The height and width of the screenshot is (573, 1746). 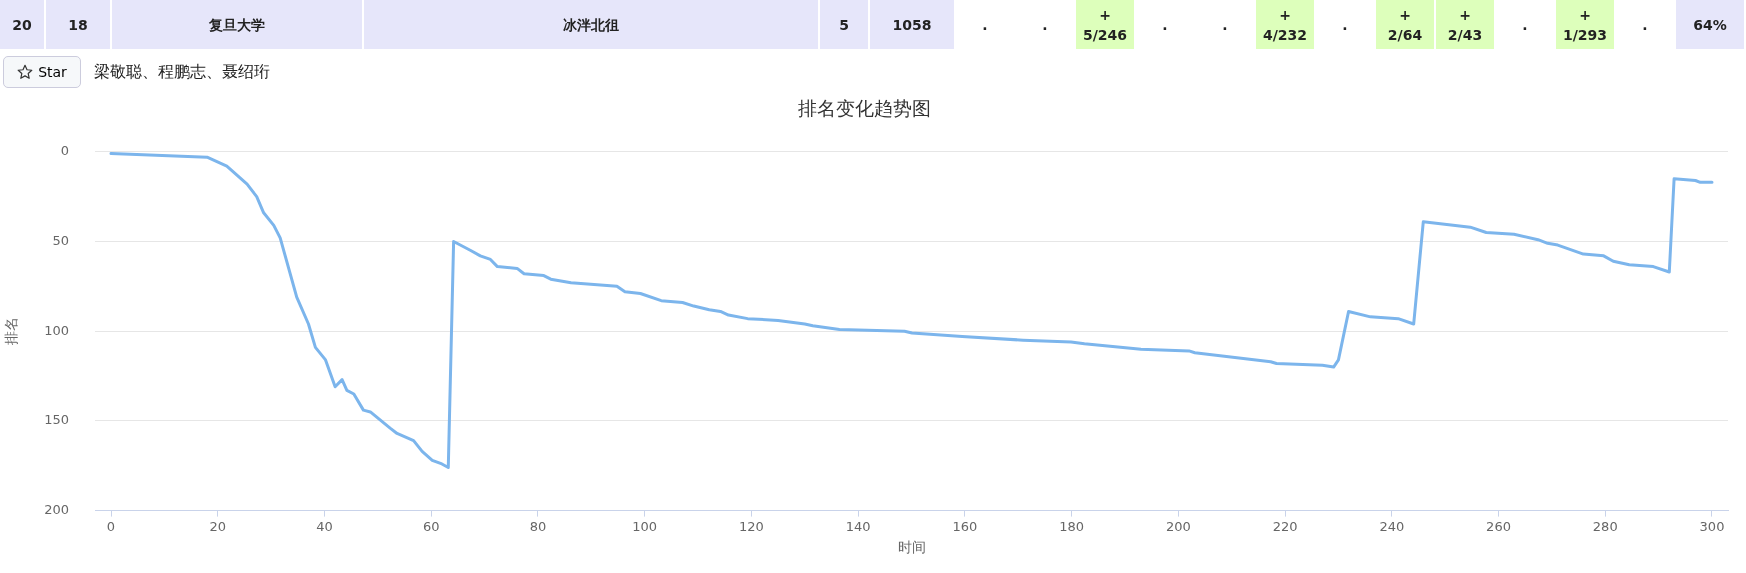 What do you see at coordinates (538, 526) in the screenshot?
I see `x-tick-label: 80` at bounding box center [538, 526].